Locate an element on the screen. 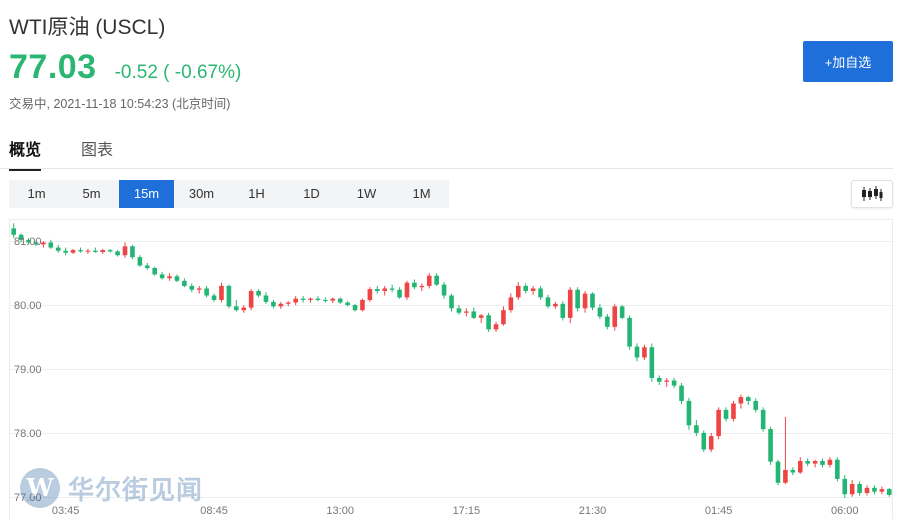 Image resolution: width=907 pixels, height=530 pixels. chart-type-toggle is located at coordinates (872, 194).